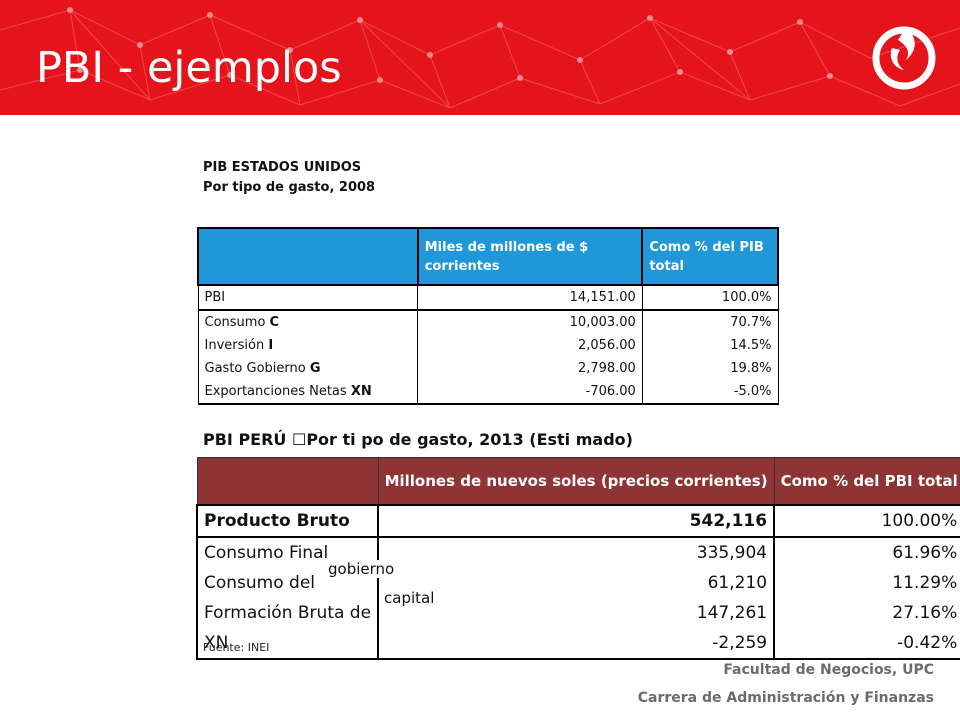 The image size is (960, 720). Describe the element at coordinates (828, 670) in the screenshot. I see `footer-faculty: Facultad de Negocios, UPC` at that location.